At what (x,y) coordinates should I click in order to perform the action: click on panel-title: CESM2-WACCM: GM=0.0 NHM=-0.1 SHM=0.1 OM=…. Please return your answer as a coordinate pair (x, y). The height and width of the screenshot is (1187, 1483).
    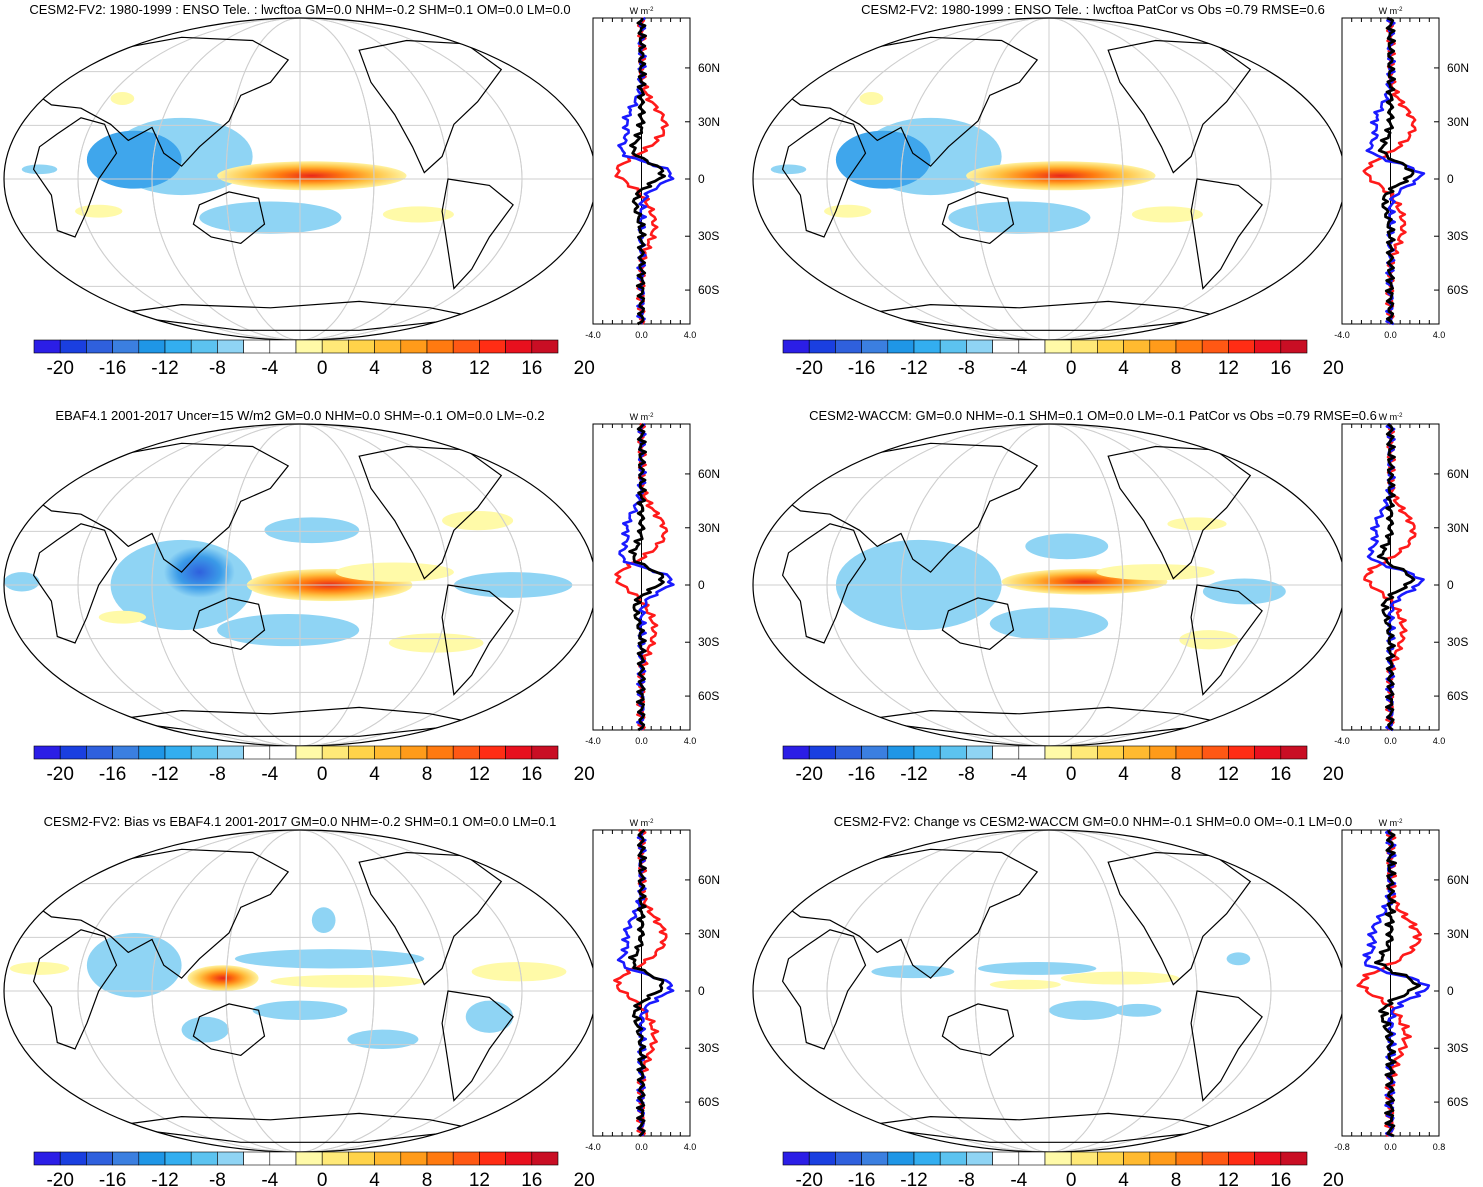
    Looking at the image, I should click on (1093, 415).